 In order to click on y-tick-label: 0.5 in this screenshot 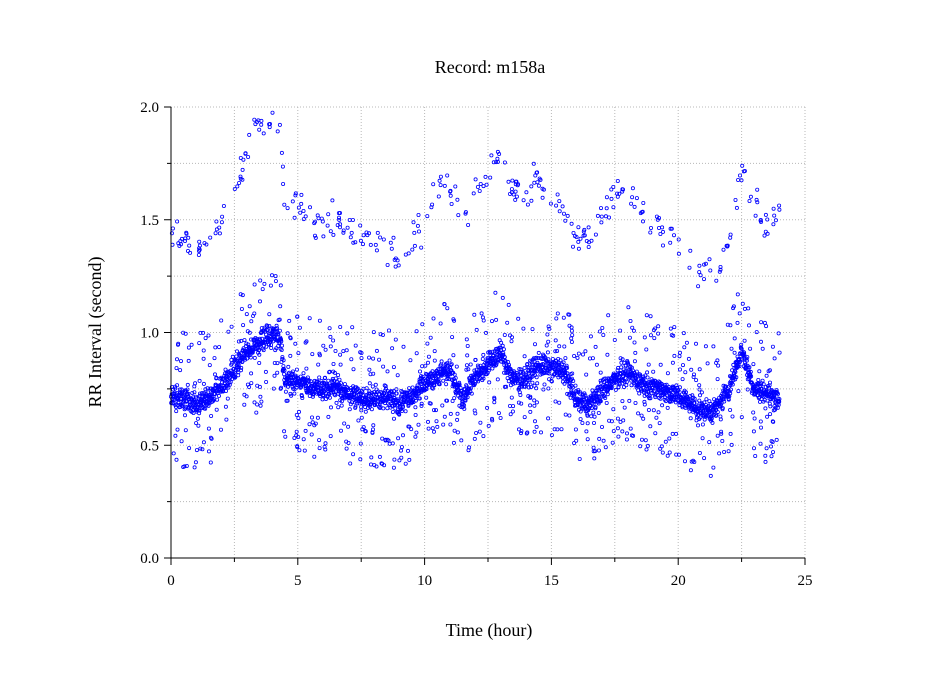, I will do `click(149, 446)`.